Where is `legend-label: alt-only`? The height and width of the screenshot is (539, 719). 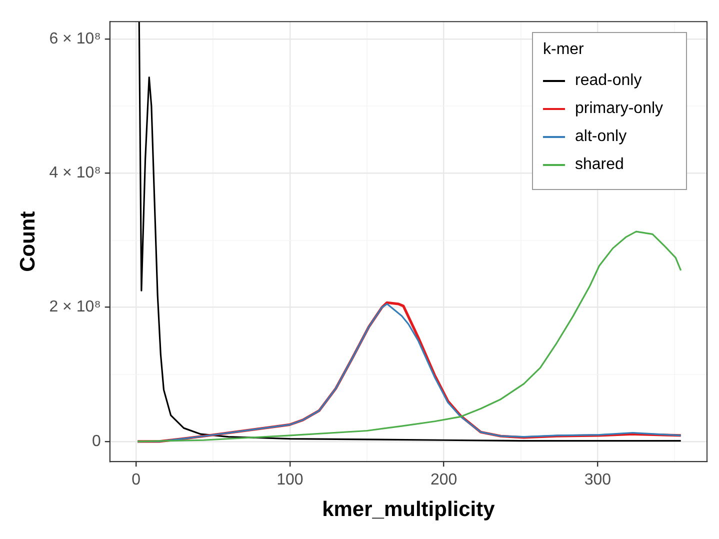
legend-label: alt-only is located at coordinates (601, 137).